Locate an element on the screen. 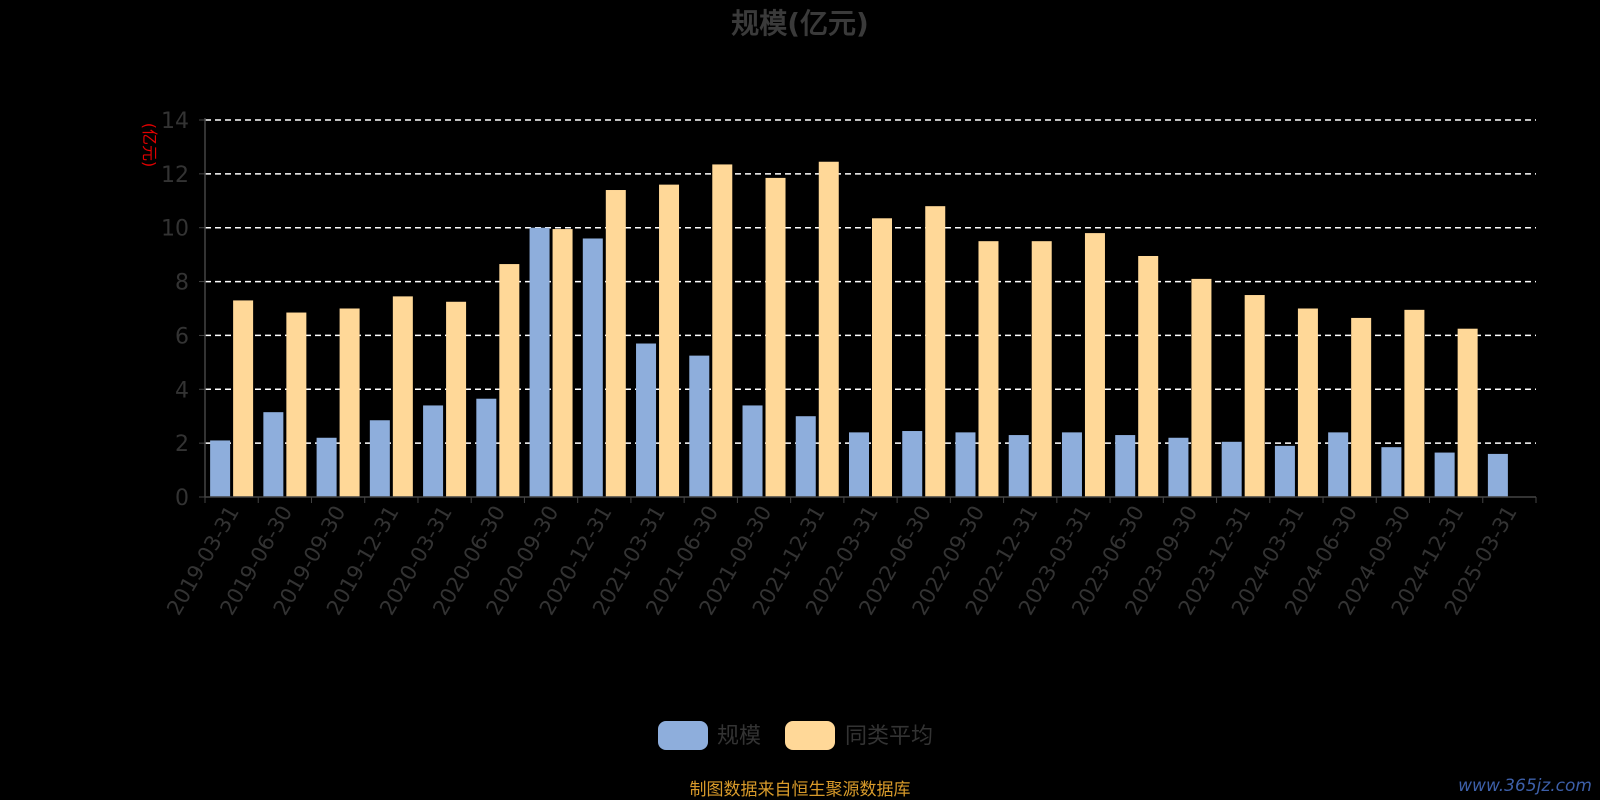 This screenshot has width=1600, height=800. chart-title: 规模(亿元) is located at coordinates (800, 23).